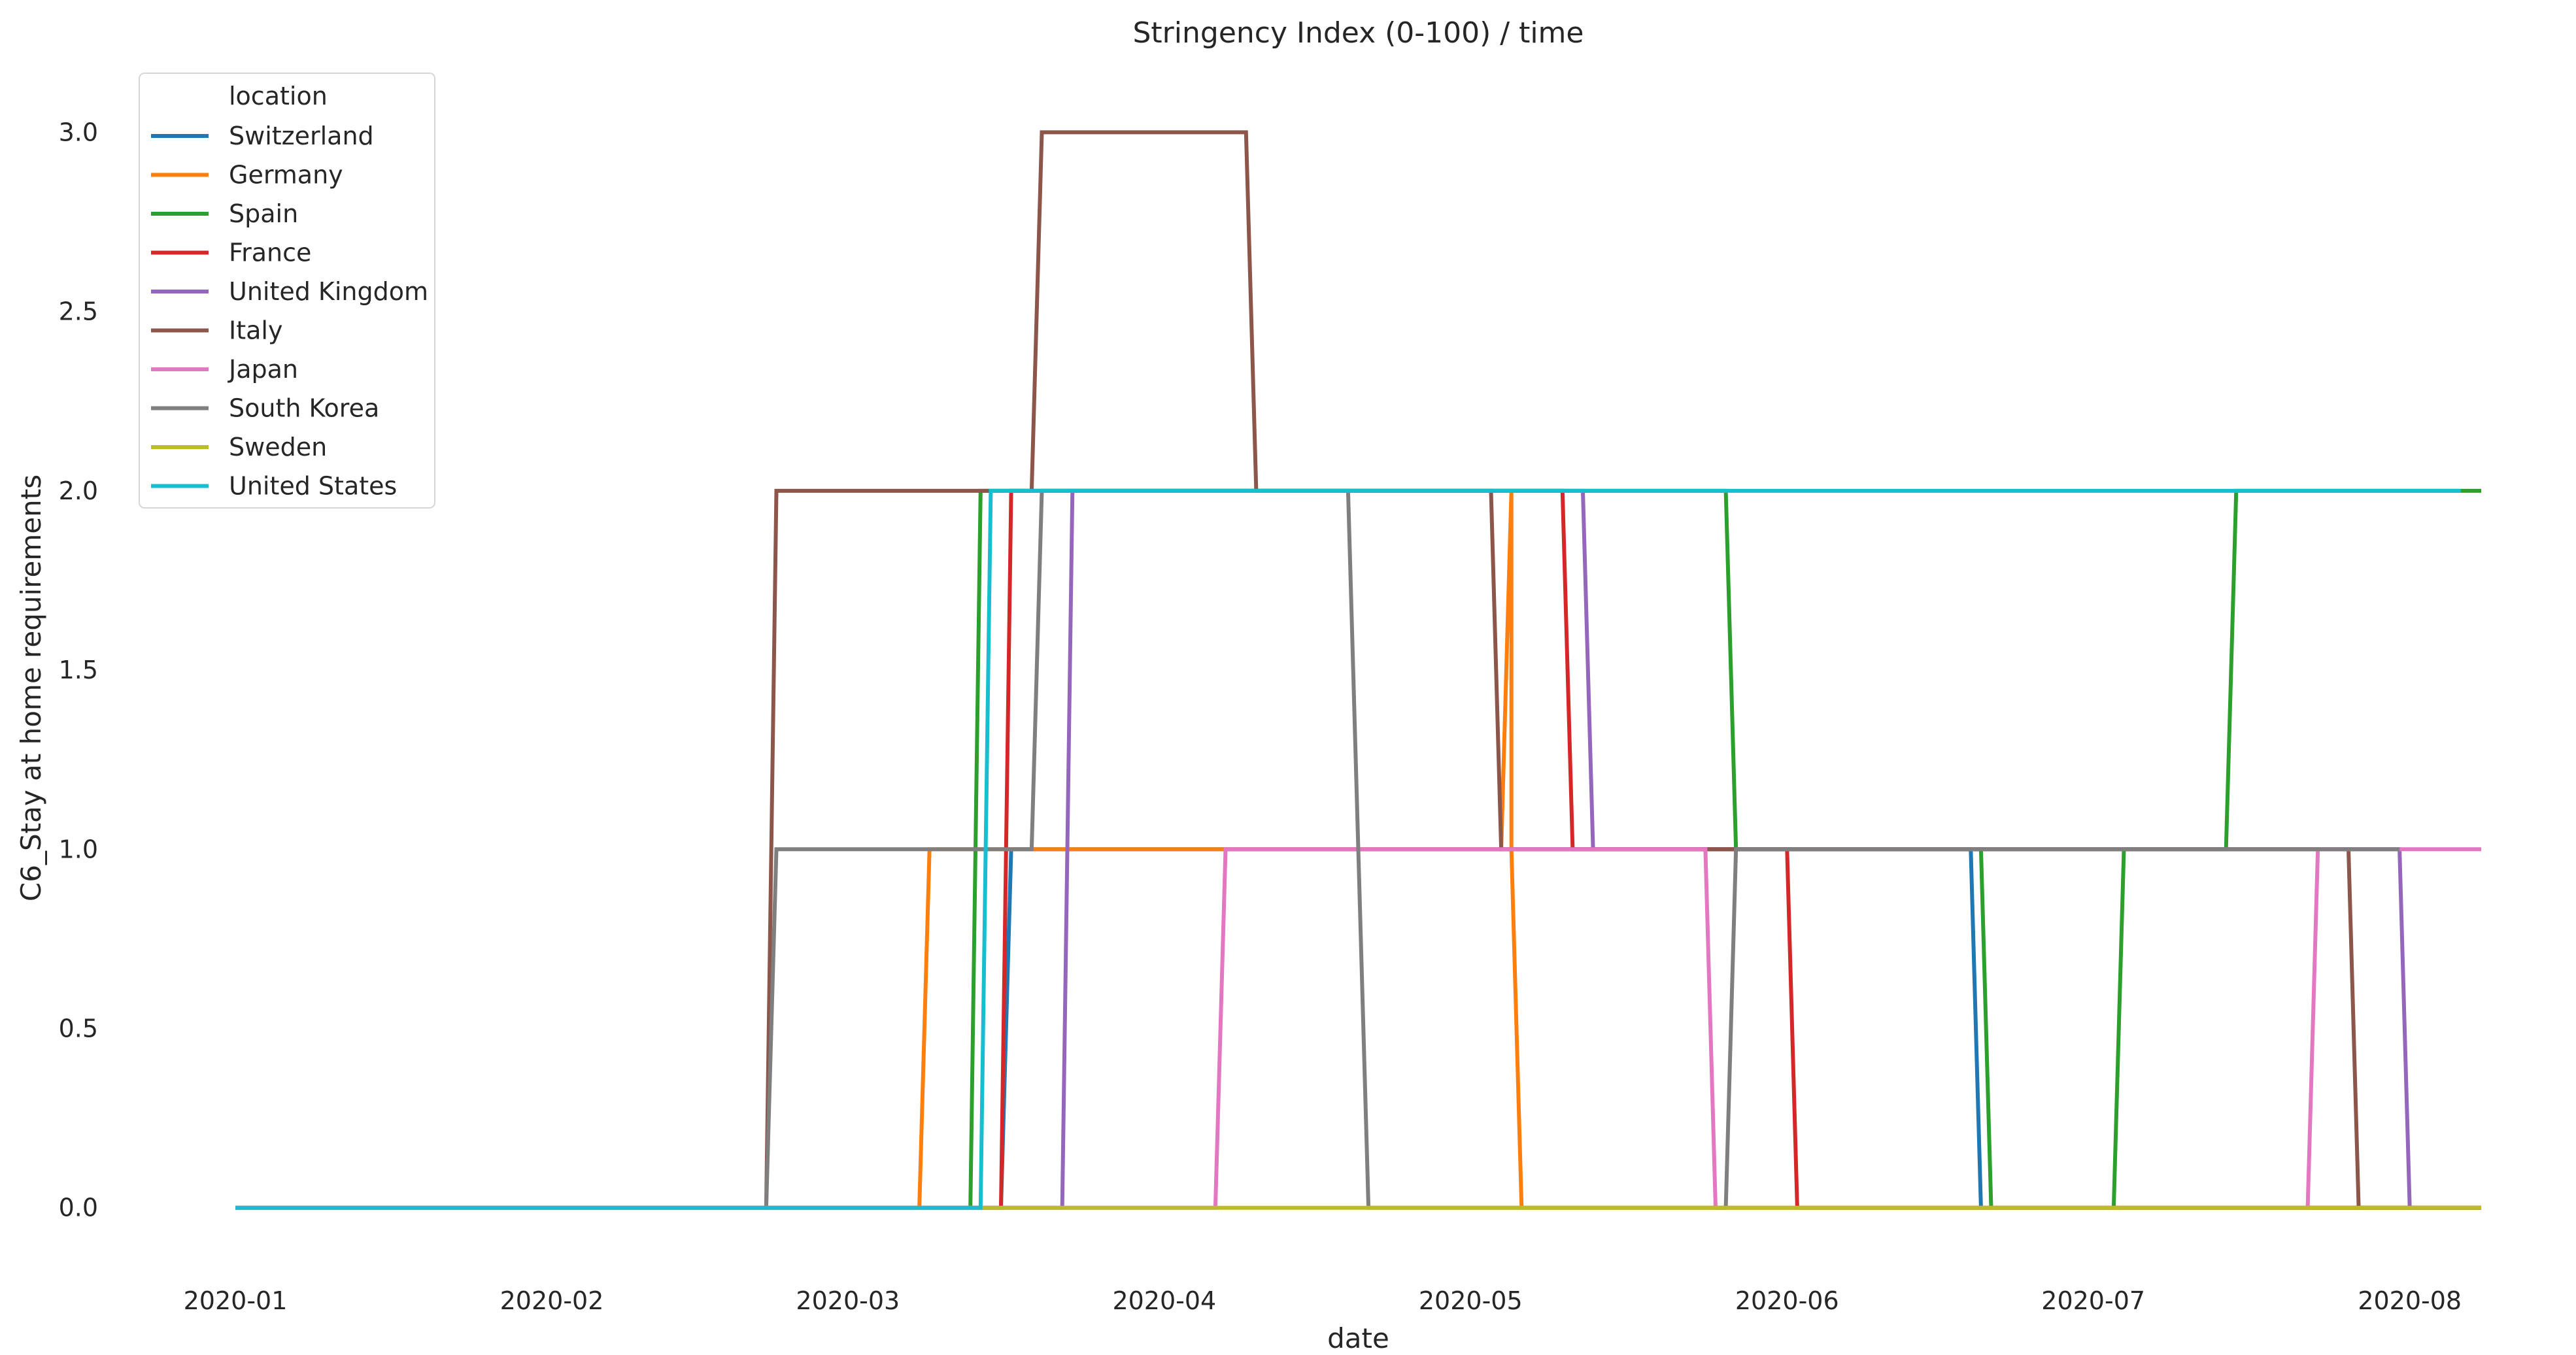 The width and height of the screenshot is (2576, 1355). Describe the element at coordinates (78, 311) in the screenshot. I see `y-tick-label: 2.5` at that location.